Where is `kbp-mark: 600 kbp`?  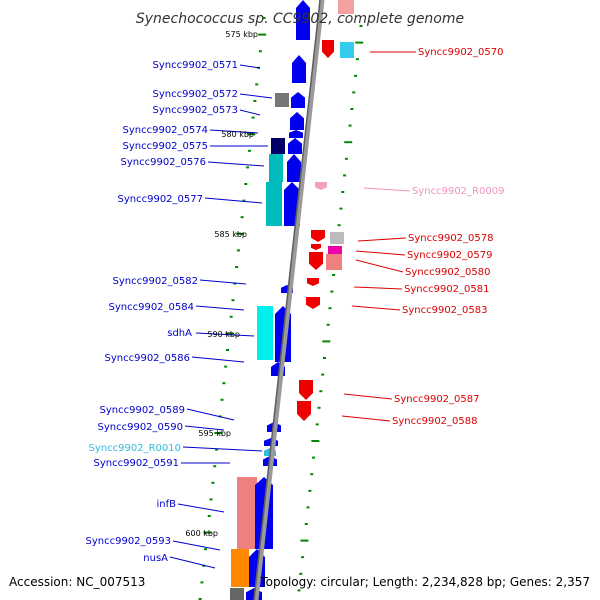
kbp-mark: 600 kbp is located at coordinates (201, 533).